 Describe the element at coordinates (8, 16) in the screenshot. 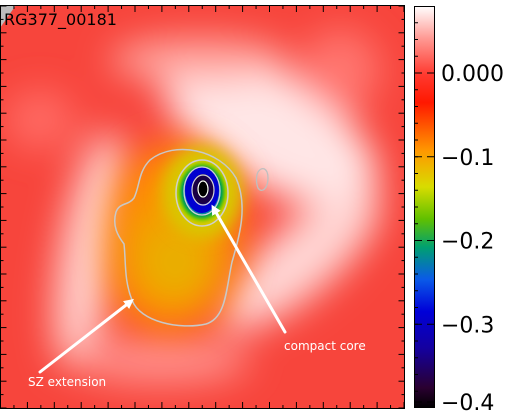

I see `map-corner-mask` at that location.